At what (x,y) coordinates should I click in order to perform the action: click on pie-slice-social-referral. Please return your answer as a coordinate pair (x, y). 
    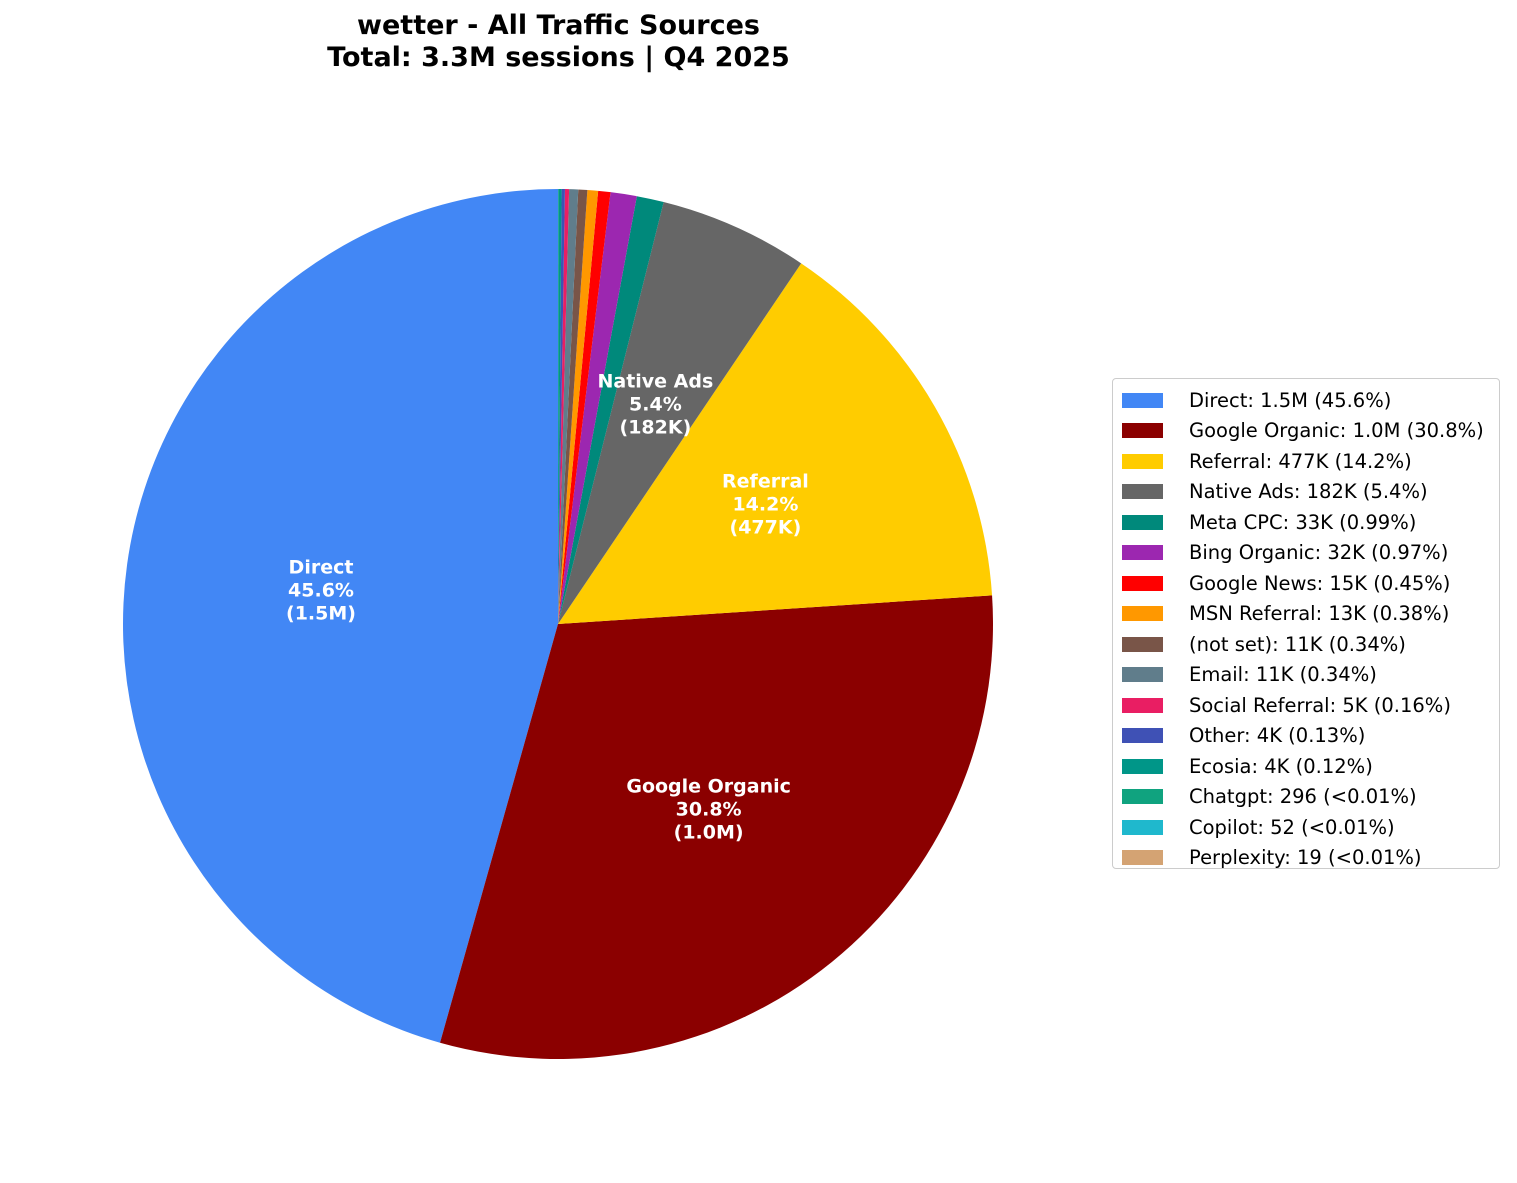
    Looking at the image, I should click on (564, 407).